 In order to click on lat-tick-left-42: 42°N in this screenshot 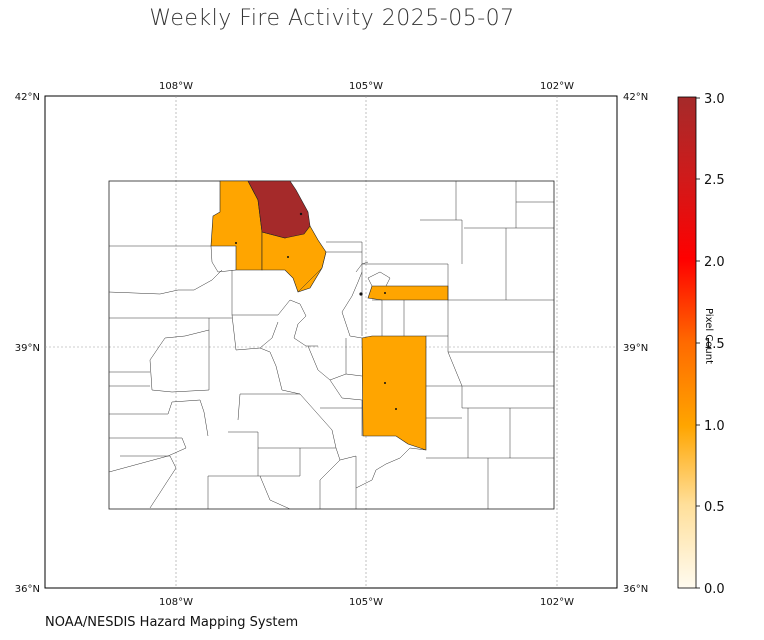, I will do `click(27, 97)`.